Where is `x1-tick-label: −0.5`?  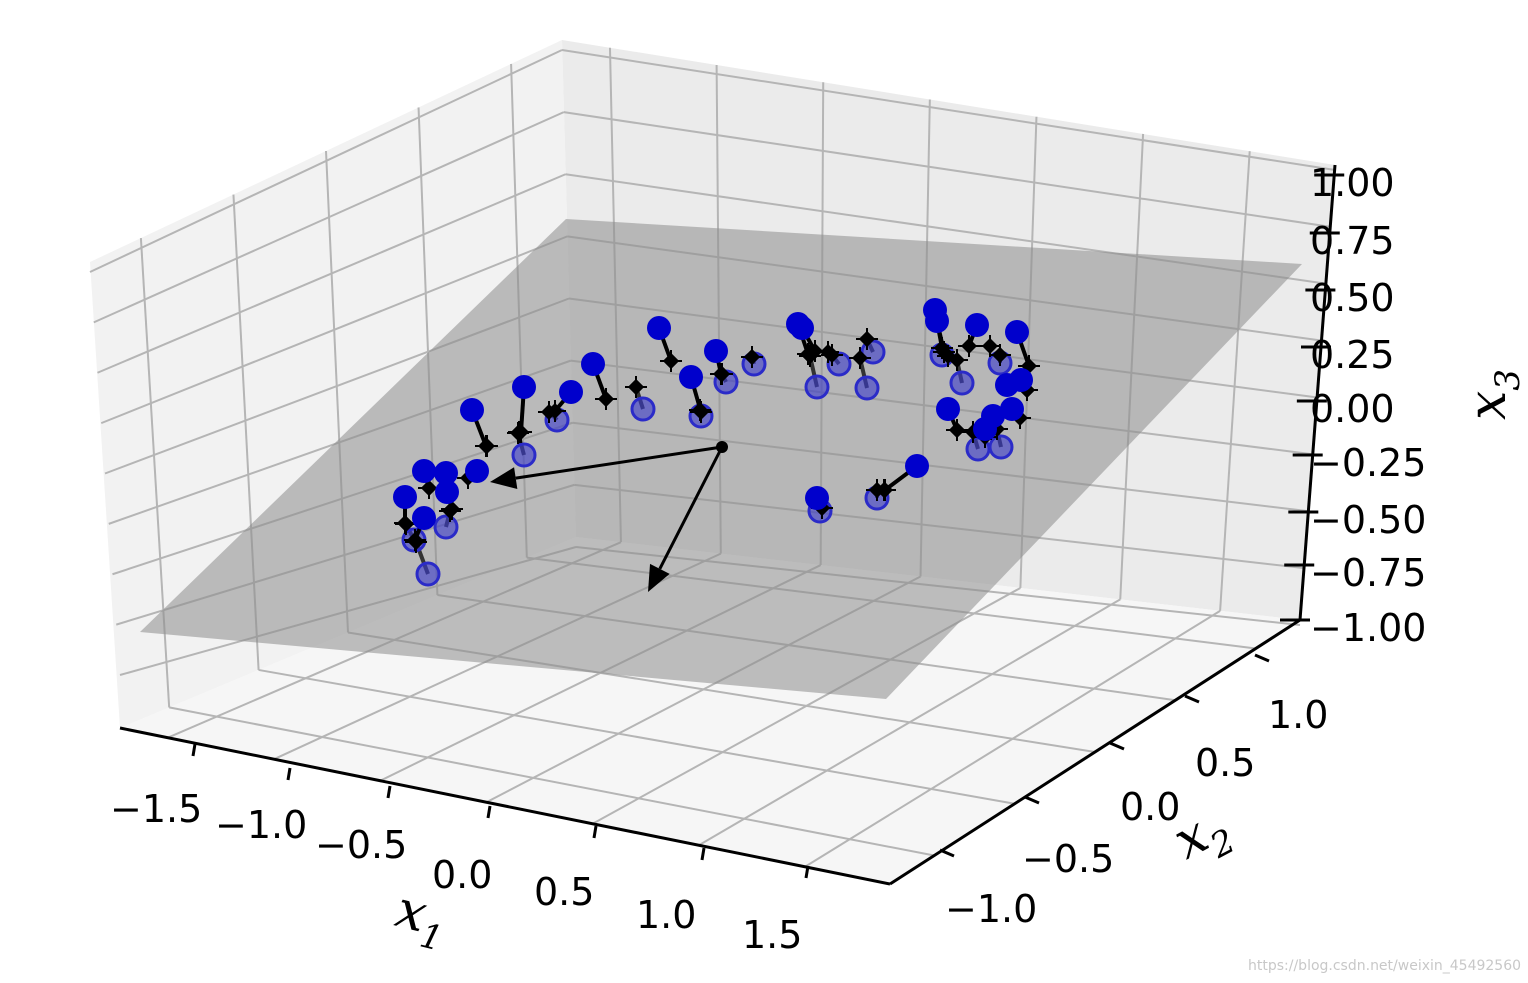 x1-tick-label: −0.5 is located at coordinates (361, 845).